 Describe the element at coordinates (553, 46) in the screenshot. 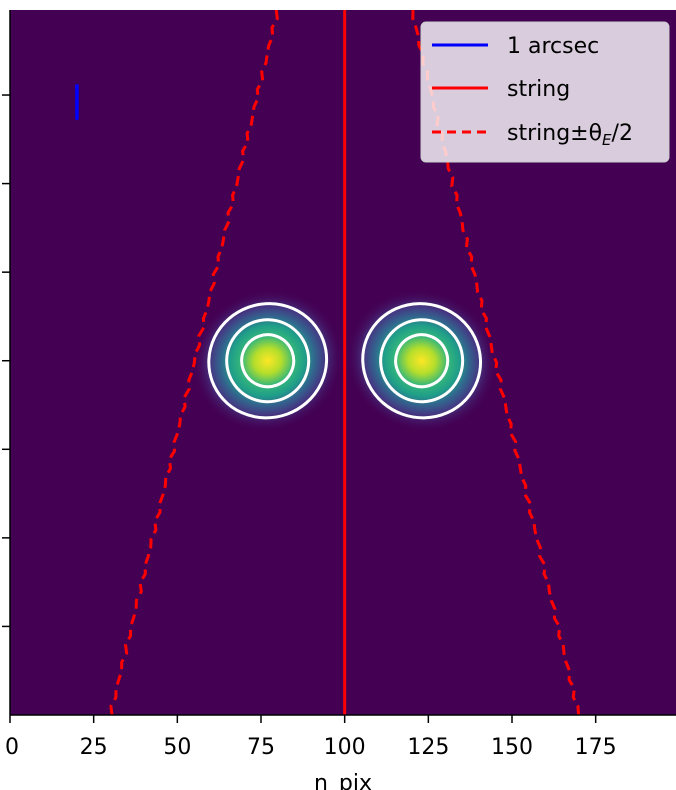

I see `legend-label-arcsec: 1 arcsec` at that location.